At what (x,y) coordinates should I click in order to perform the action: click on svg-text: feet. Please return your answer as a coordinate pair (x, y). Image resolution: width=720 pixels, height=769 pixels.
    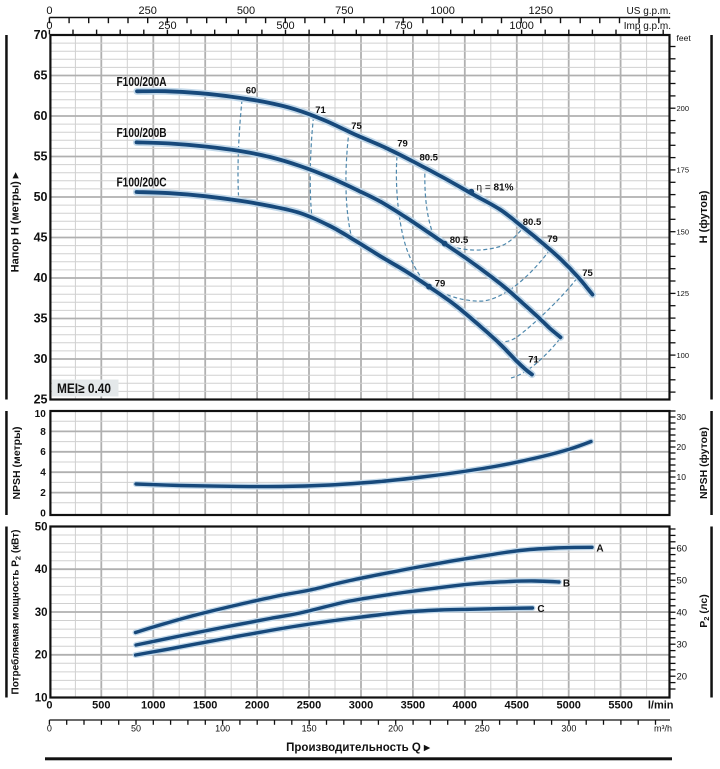
    Looking at the image, I should click on (684, 38).